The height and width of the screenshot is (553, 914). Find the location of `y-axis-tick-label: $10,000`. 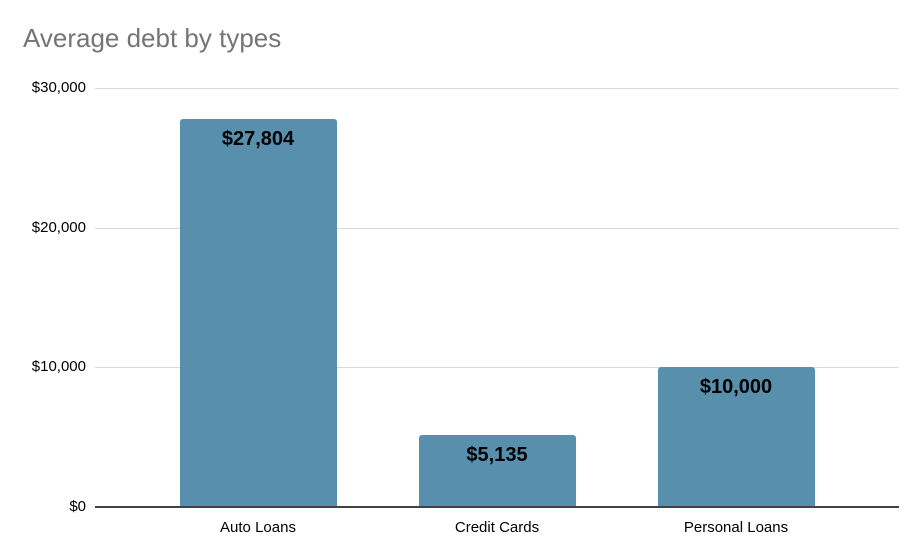

y-axis-tick-label: $10,000 is located at coordinates (58, 367).